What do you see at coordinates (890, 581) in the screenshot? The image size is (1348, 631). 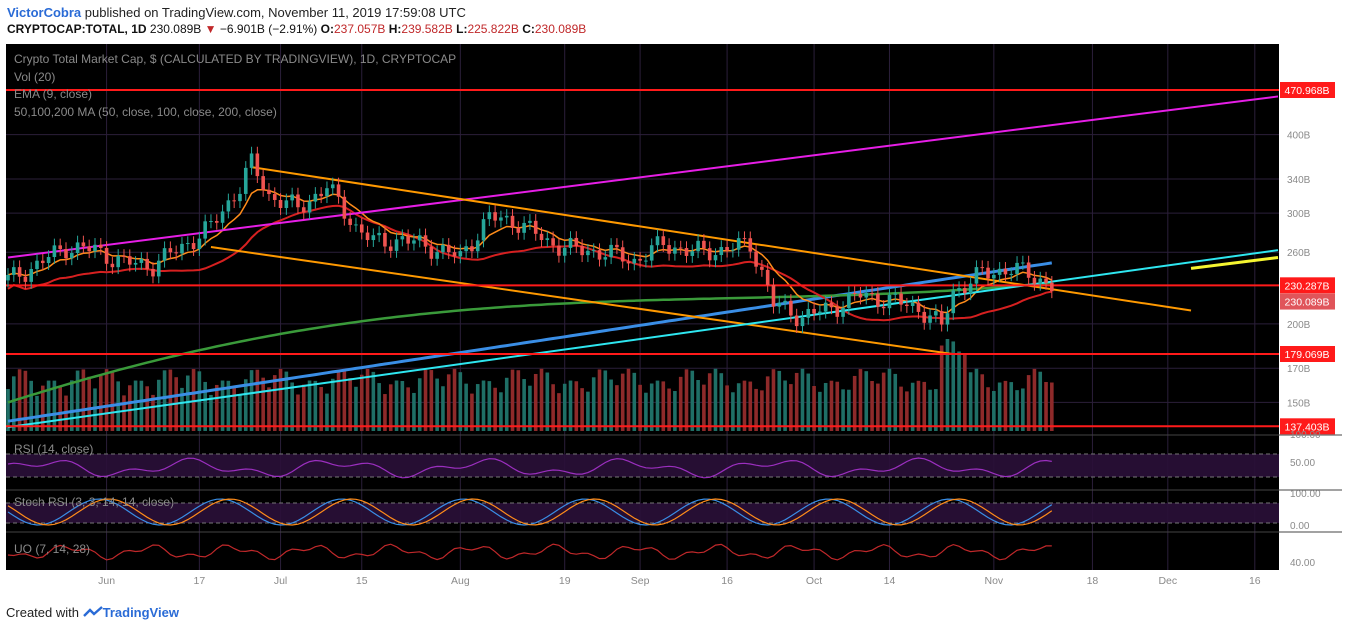 I see `time-tick-label: 14` at bounding box center [890, 581].